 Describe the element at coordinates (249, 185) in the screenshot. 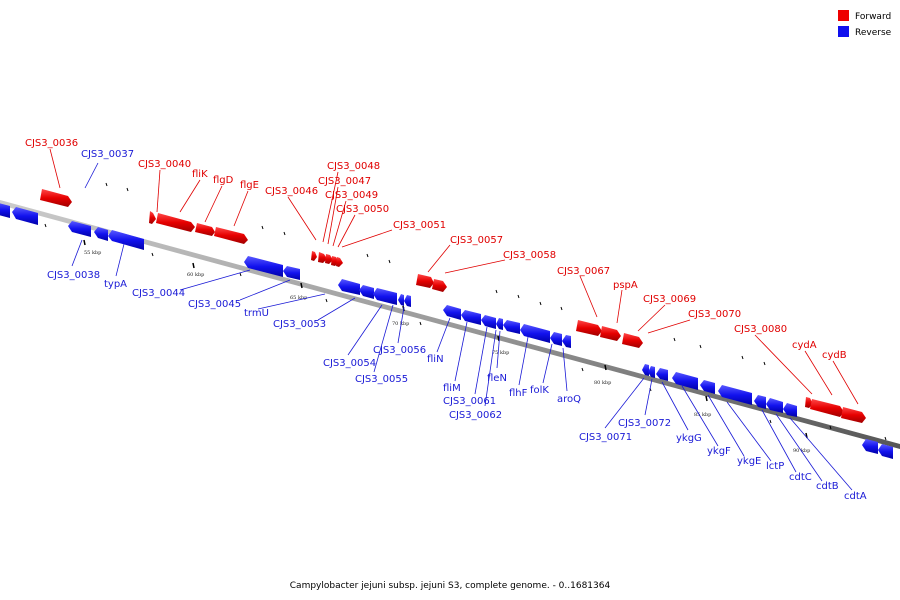

I see `gene-label: flgE` at that location.